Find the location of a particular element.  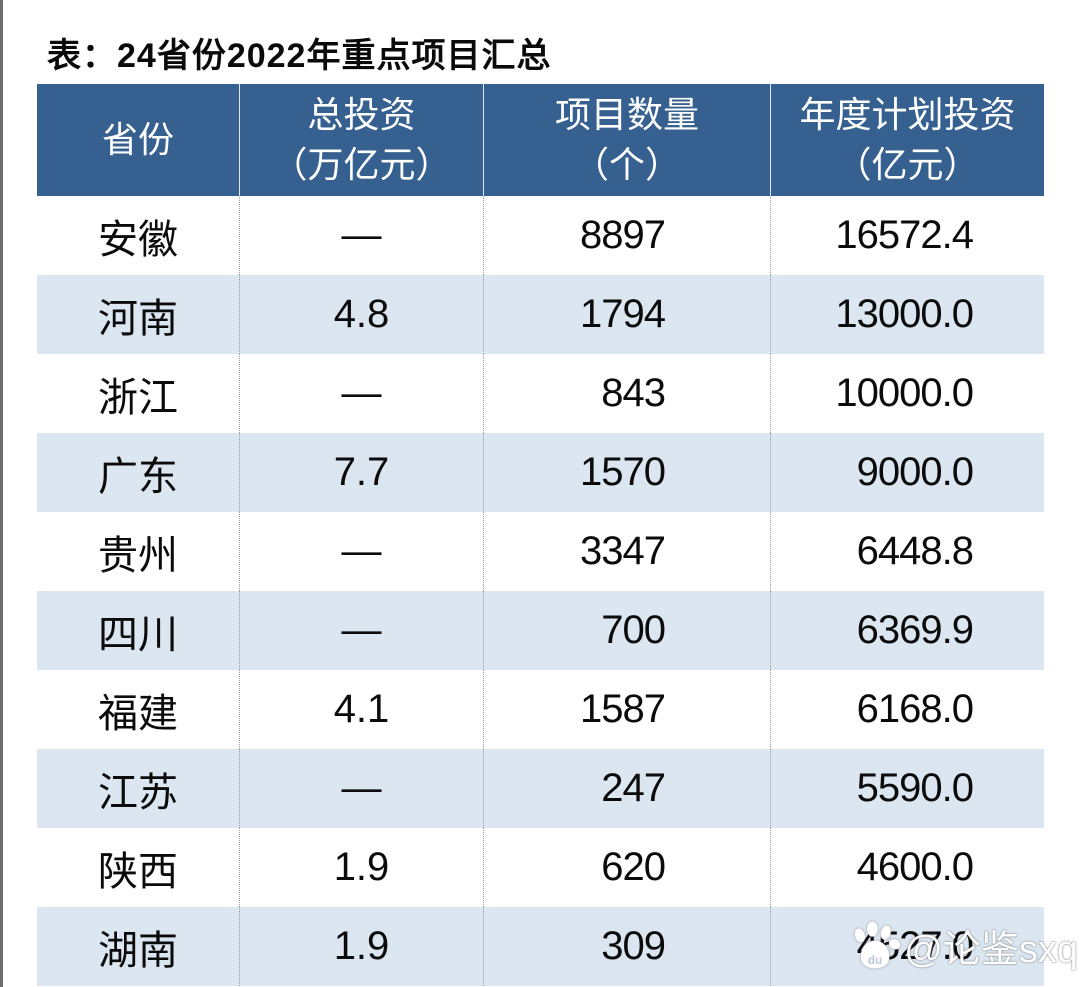

header-project-count-line2: （个） is located at coordinates (626, 164).